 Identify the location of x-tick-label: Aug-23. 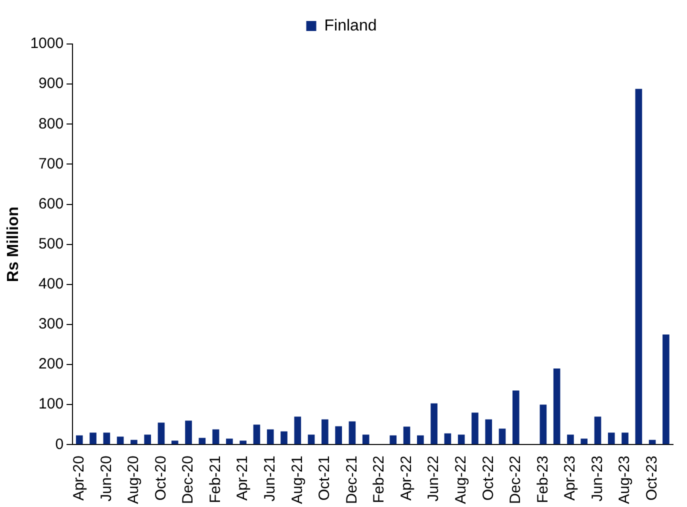
(625, 480).